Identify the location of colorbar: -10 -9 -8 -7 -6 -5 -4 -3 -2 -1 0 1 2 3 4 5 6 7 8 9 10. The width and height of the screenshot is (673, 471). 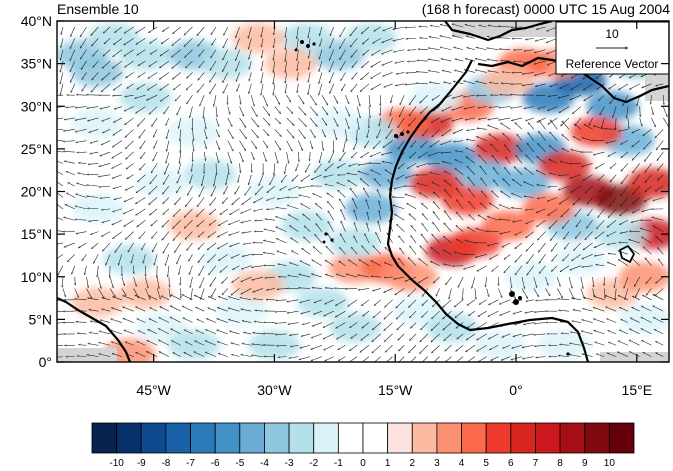
(363, 445).